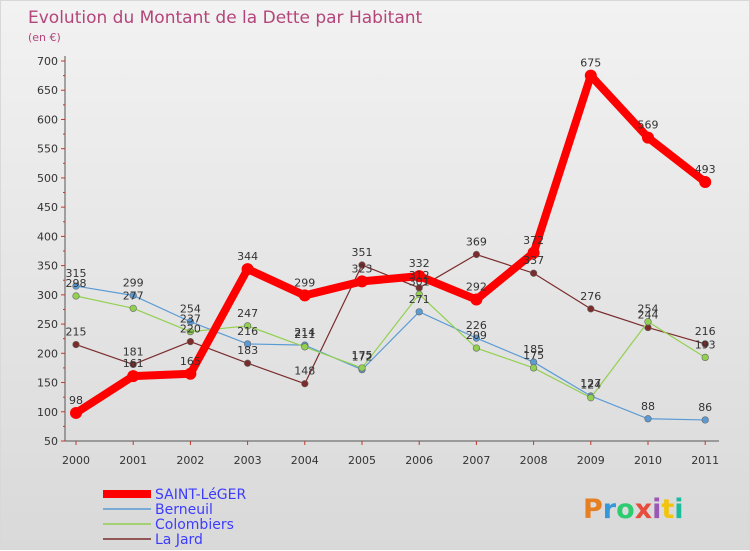 This screenshot has height=551, width=750. What do you see at coordinates (419, 460) in the screenshot?
I see `x-tick-label: 2006` at bounding box center [419, 460].